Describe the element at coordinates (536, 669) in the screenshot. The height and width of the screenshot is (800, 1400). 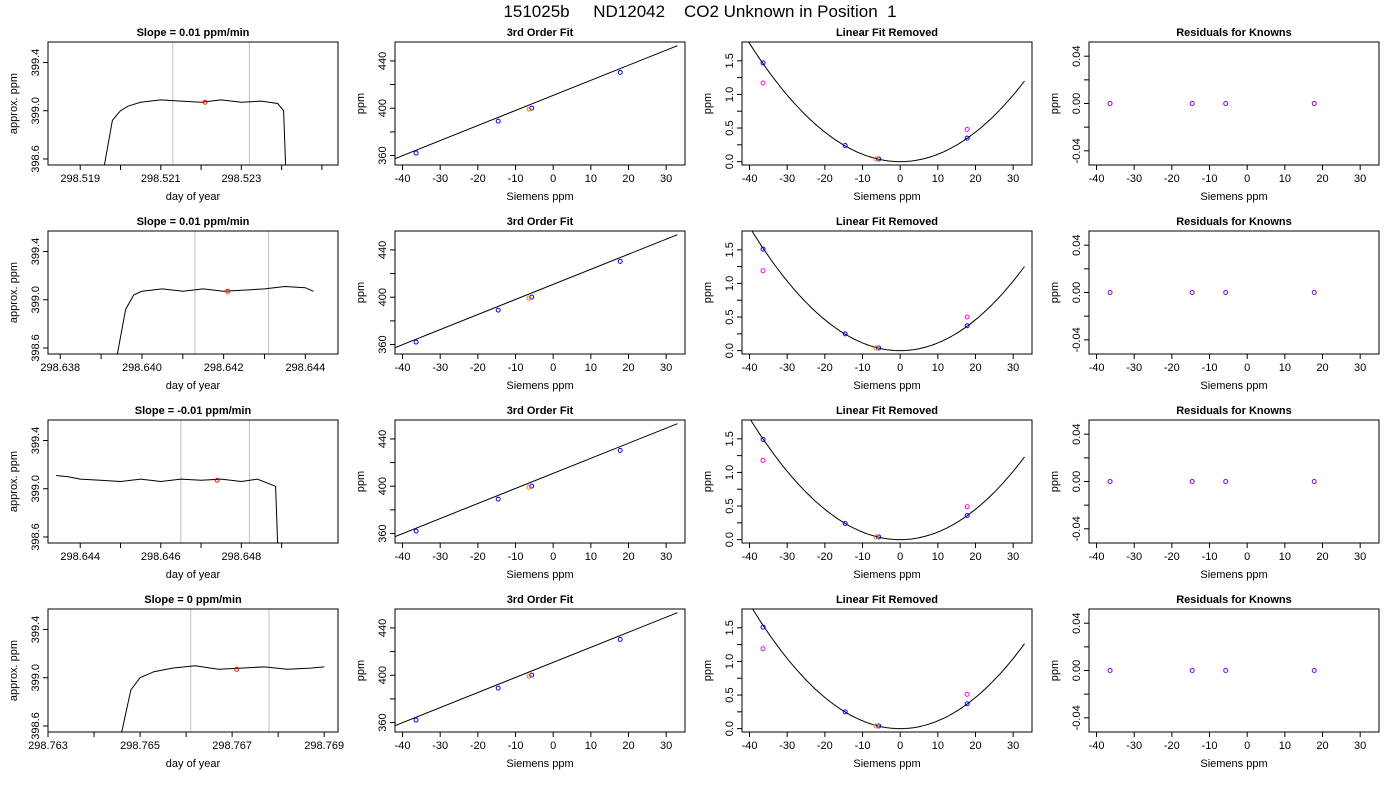
I see `fit-line` at that location.